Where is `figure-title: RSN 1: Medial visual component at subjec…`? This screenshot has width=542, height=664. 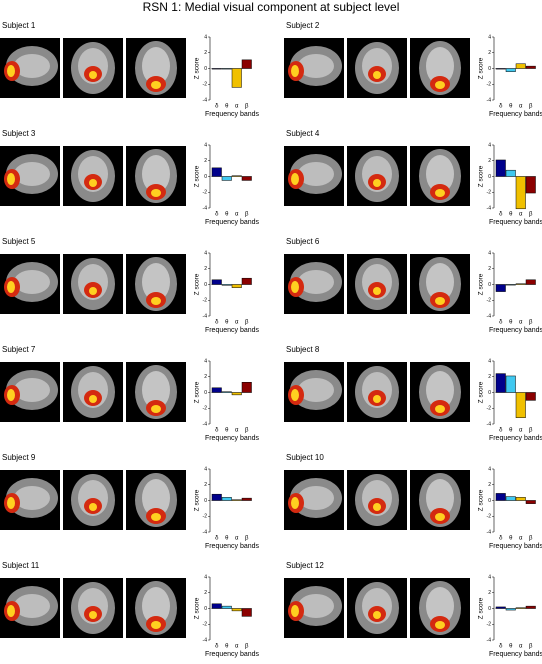
figure-title: RSN 1: Medial visual component at subjec… is located at coordinates (271, 7).